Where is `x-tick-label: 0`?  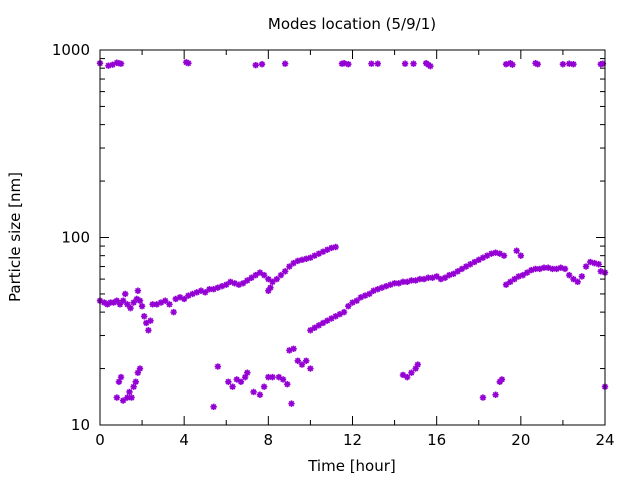
x-tick-label: 0 is located at coordinates (100, 440).